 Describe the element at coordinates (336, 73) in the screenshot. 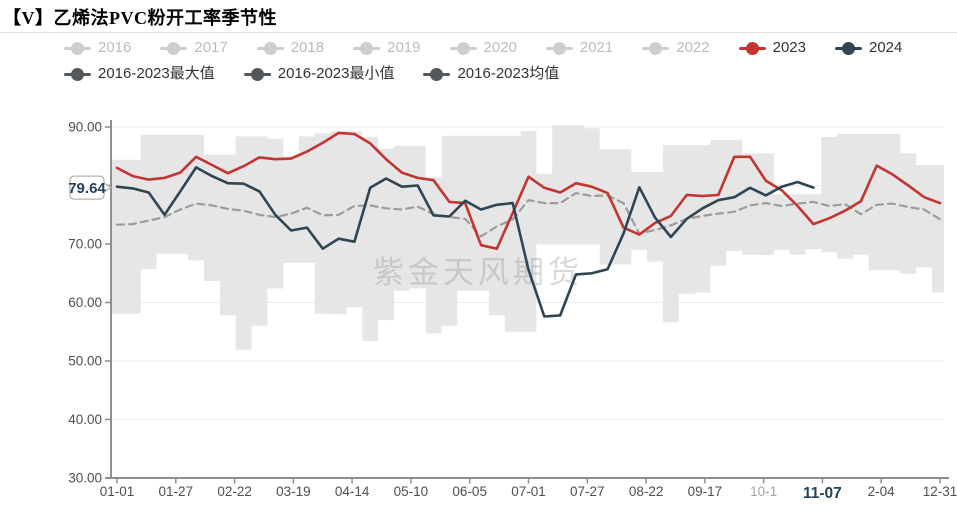

I see `legend-label: 2016-2023最小值` at that location.